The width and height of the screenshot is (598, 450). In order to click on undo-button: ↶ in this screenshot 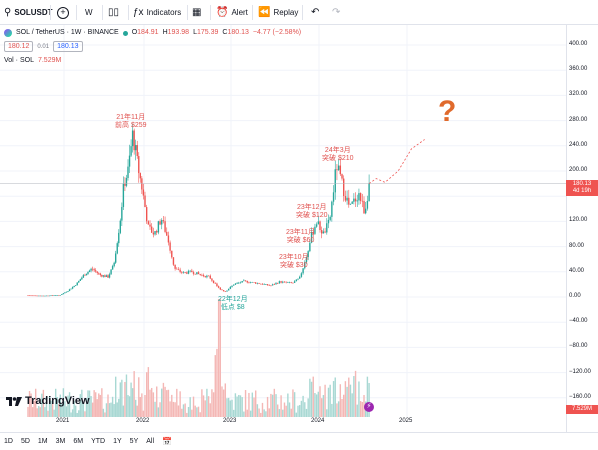, I will do `click(315, 12)`.